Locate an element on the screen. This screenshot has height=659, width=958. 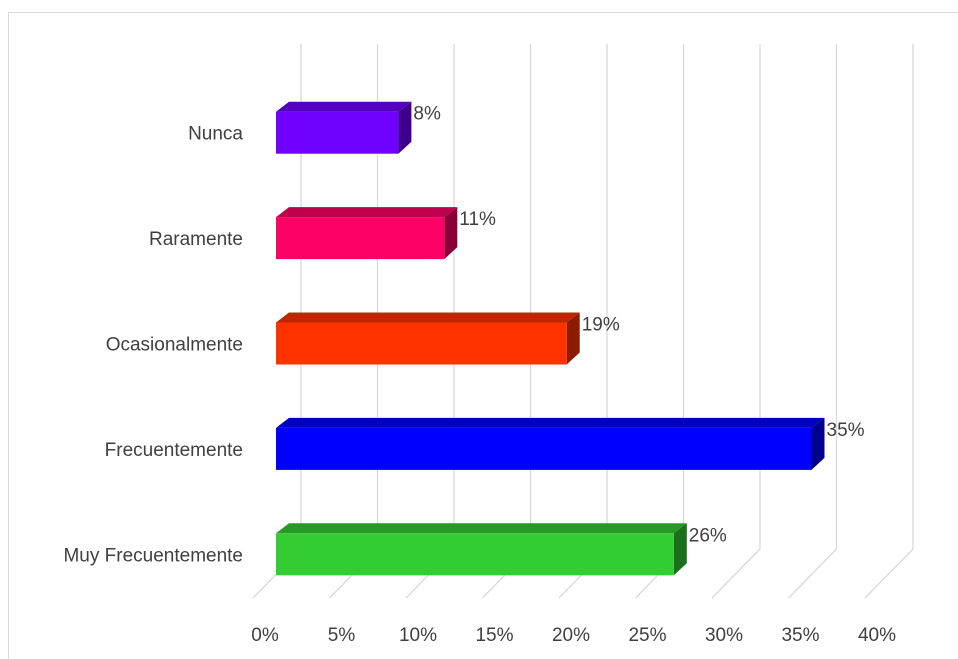
category-label: Nunca is located at coordinates (215, 134).